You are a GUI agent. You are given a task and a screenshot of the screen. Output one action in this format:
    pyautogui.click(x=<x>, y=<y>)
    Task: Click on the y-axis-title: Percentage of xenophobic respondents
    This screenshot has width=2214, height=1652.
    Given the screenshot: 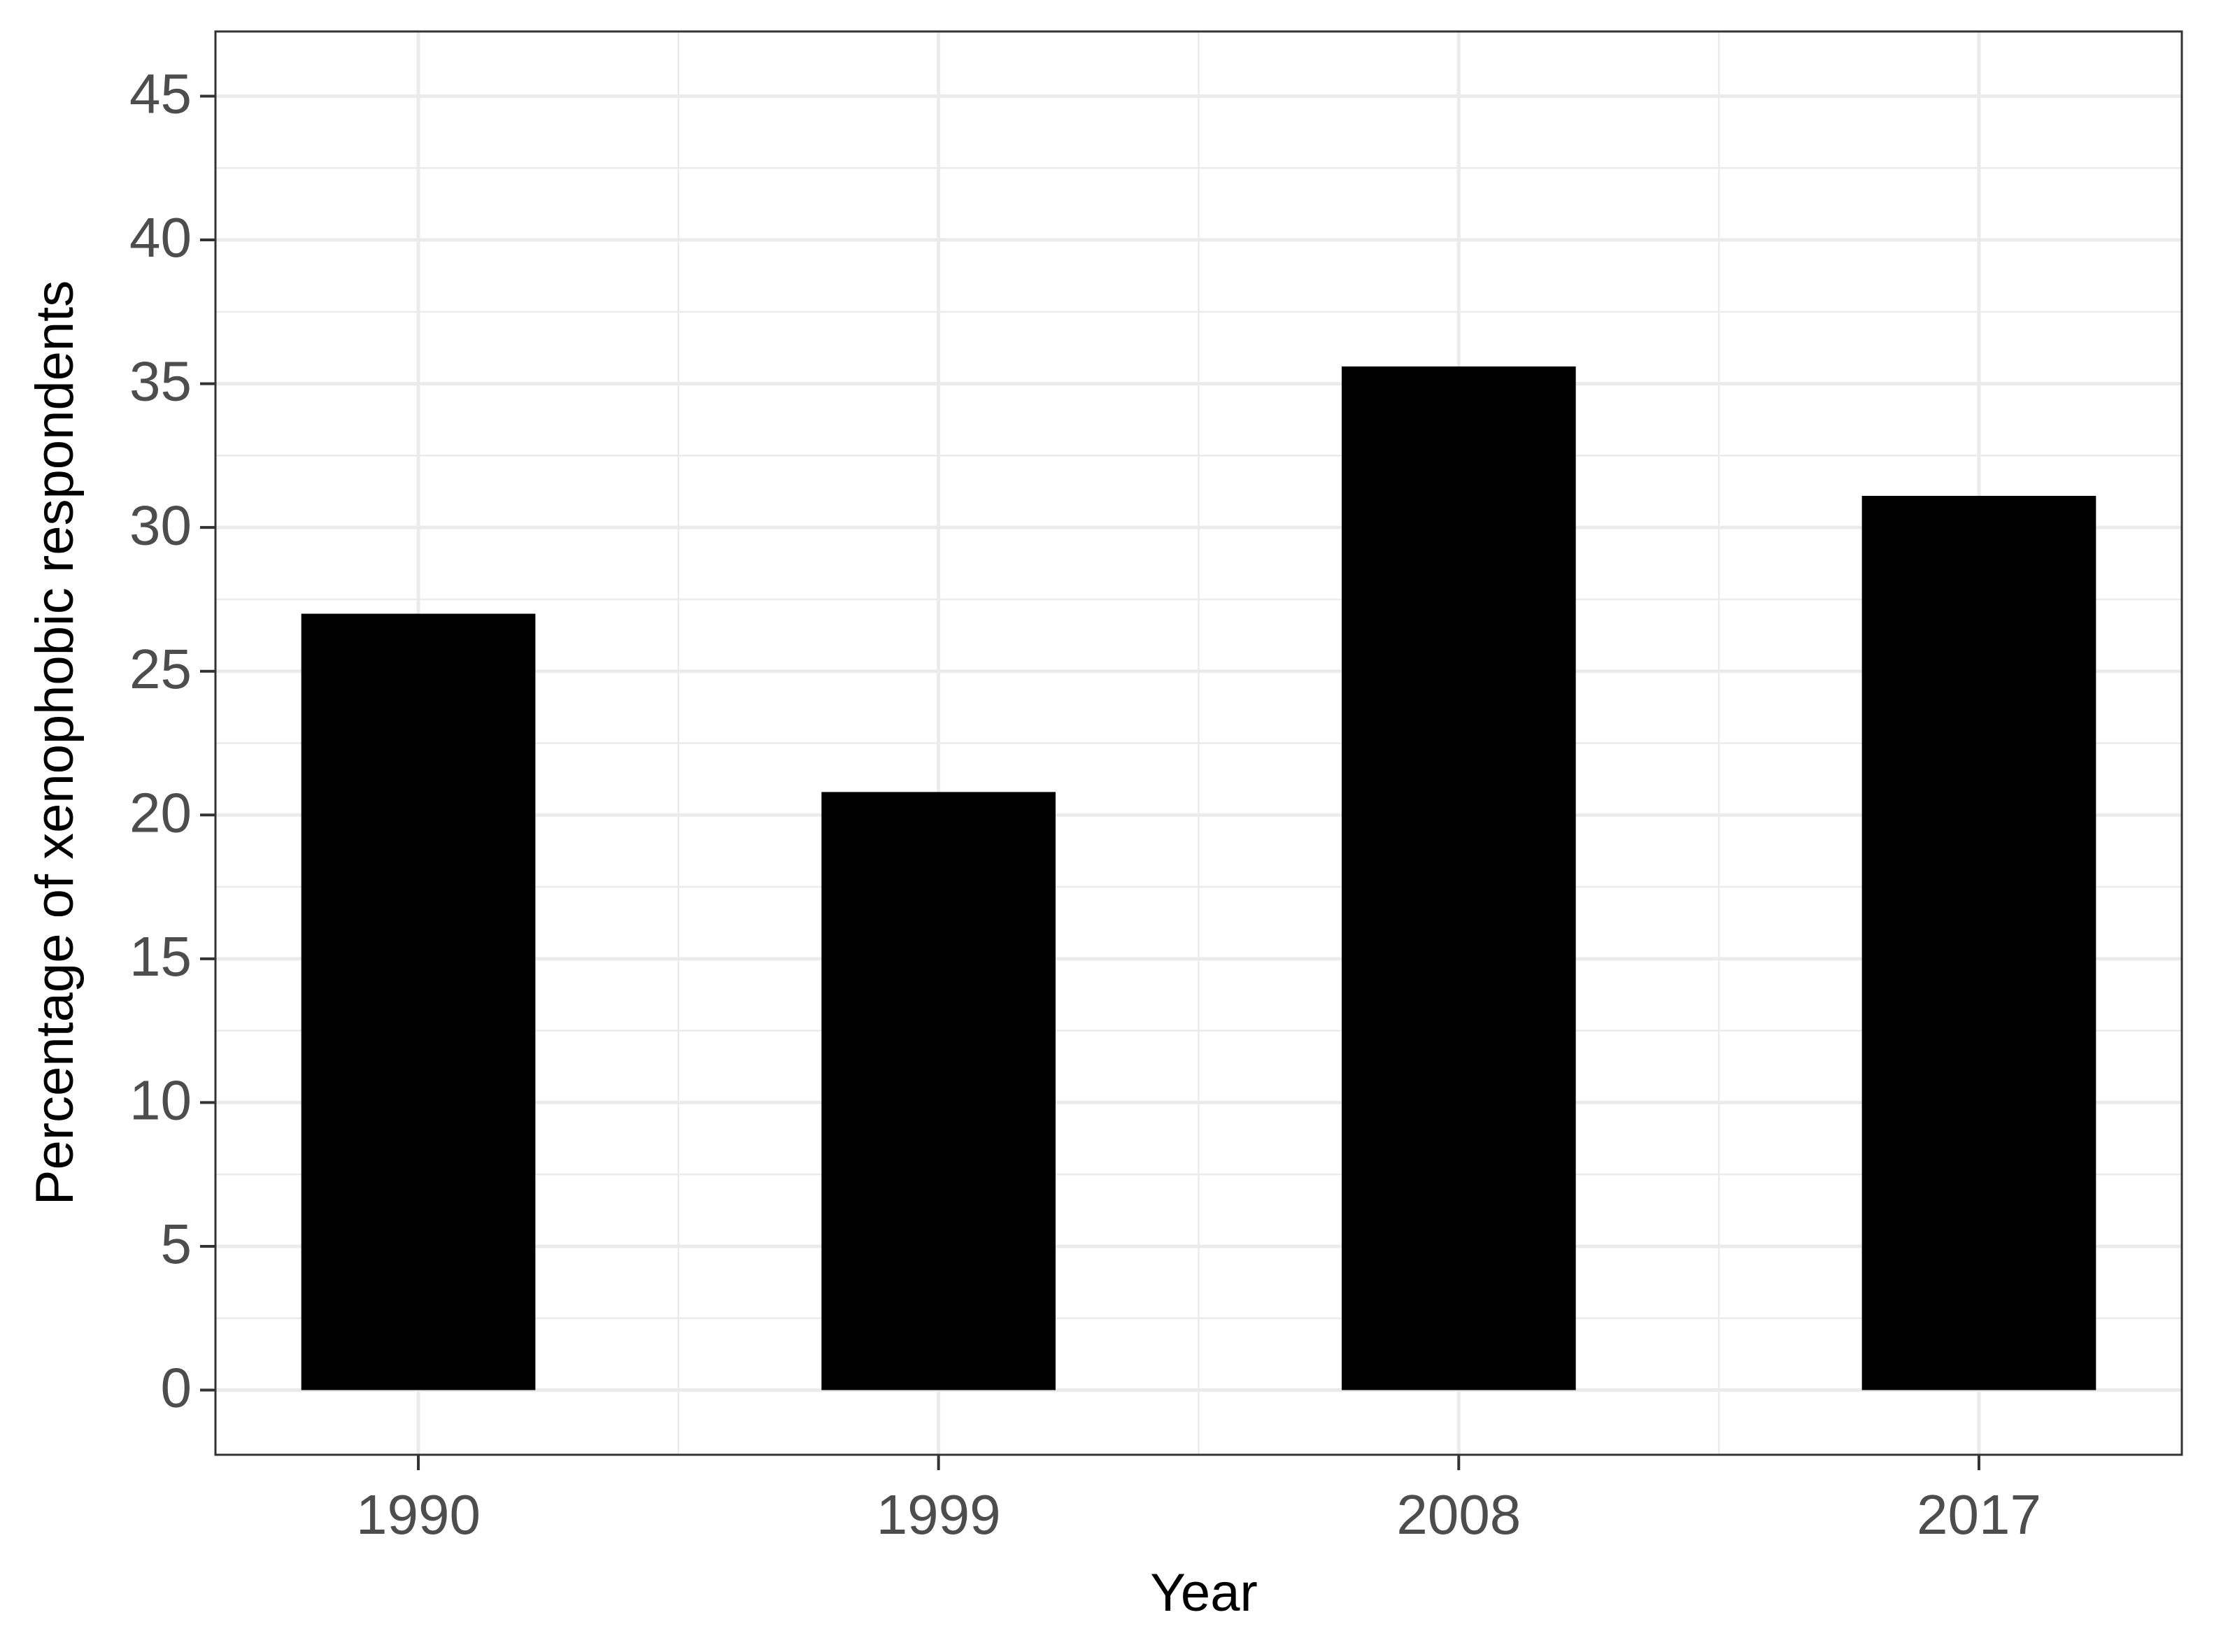 What is the action you would take?
    pyautogui.click(x=55, y=743)
    